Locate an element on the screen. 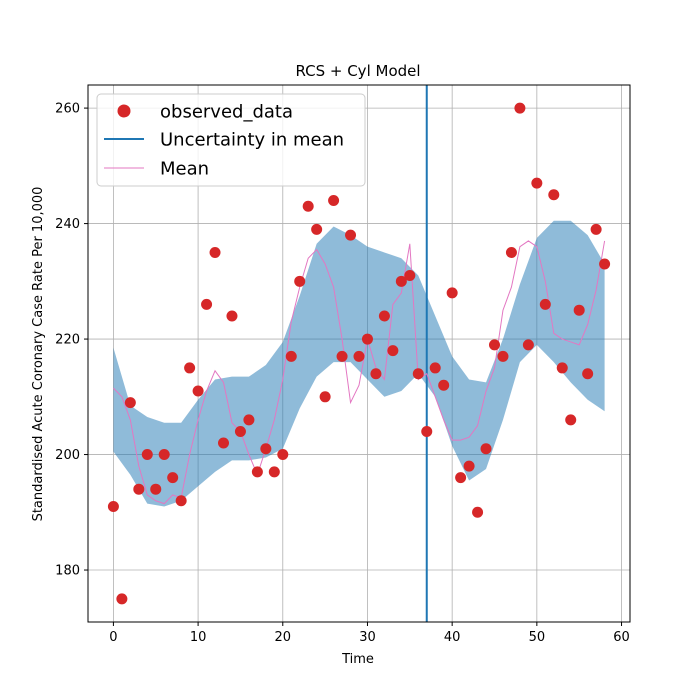 The image size is (700, 700). x-tick-label: 0 is located at coordinates (113, 637).